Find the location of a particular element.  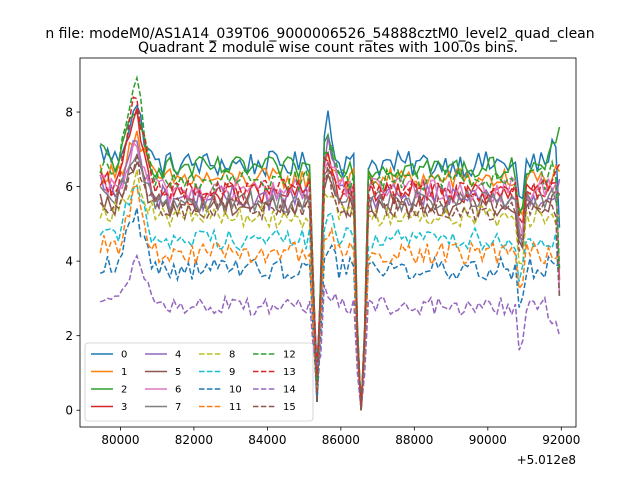

legend-label: 1 is located at coordinates (124, 372).